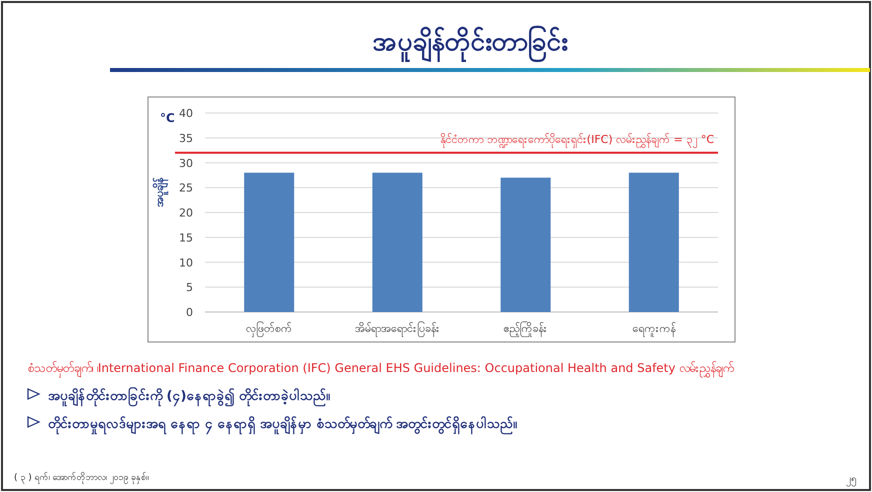 This screenshot has width=872, height=492. What do you see at coordinates (186, 138) in the screenshot?
I see `y-tick-label: 35` at bounding box center [186, 138].